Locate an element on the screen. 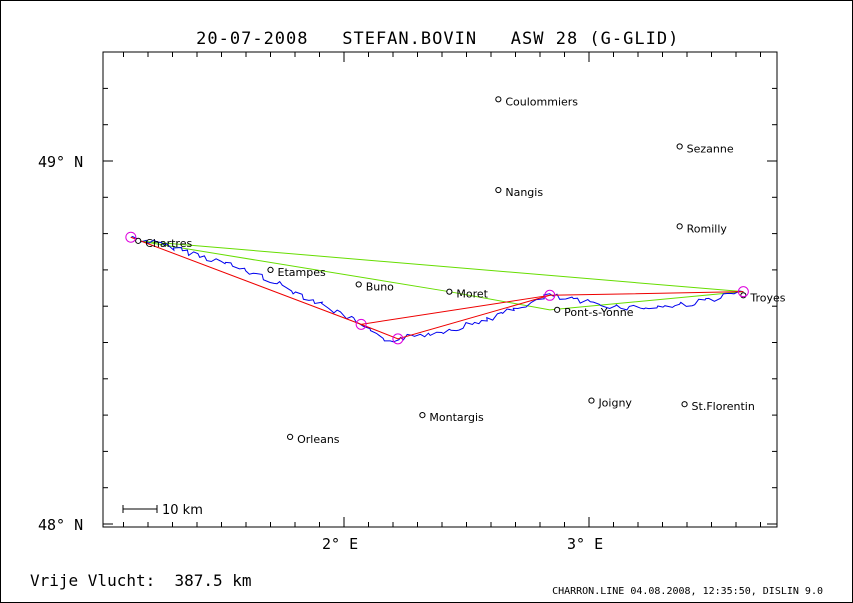 This screenshot has width=853, height=603. turnpoints is located at coordinates (437, 288).